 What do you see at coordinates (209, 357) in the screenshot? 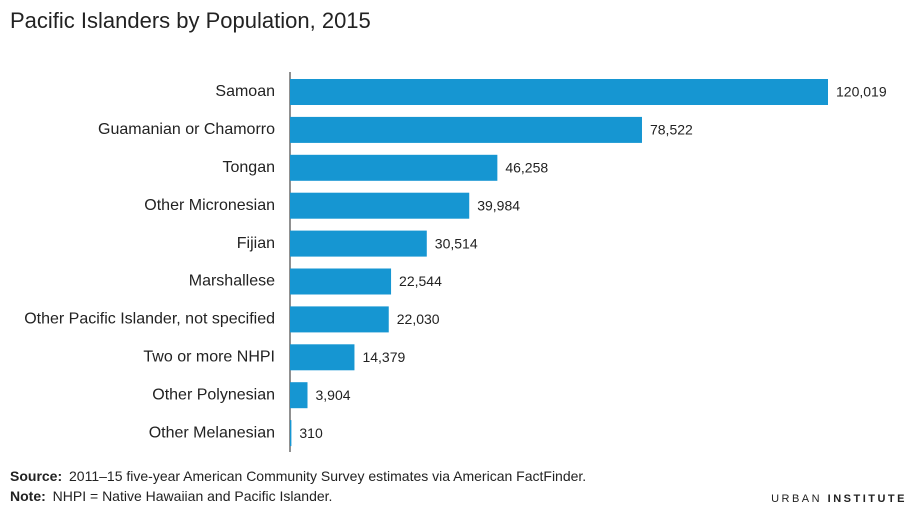
I see `category-label: Two or more NHPI` at bounding box center [209, 357].